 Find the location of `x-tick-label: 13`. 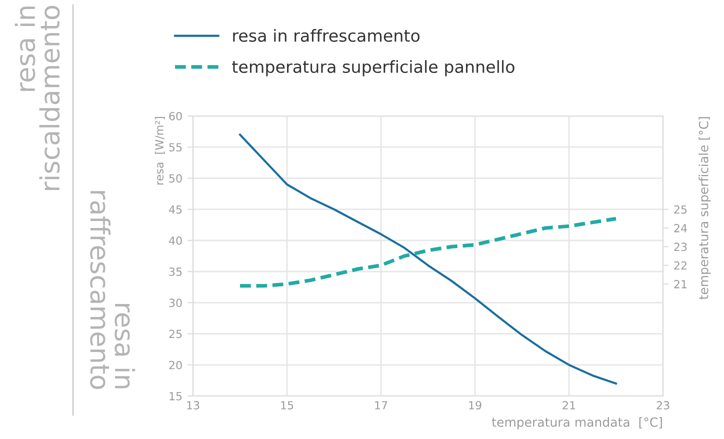

x-tick-label: 13 is located at coordinates (193, 405).